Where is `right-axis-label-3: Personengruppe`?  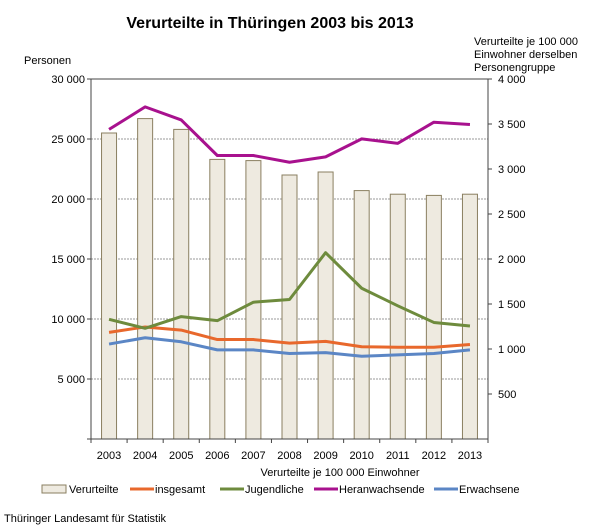 right-axis-label-3: Personengruppe is located at coordinates (514, 68).